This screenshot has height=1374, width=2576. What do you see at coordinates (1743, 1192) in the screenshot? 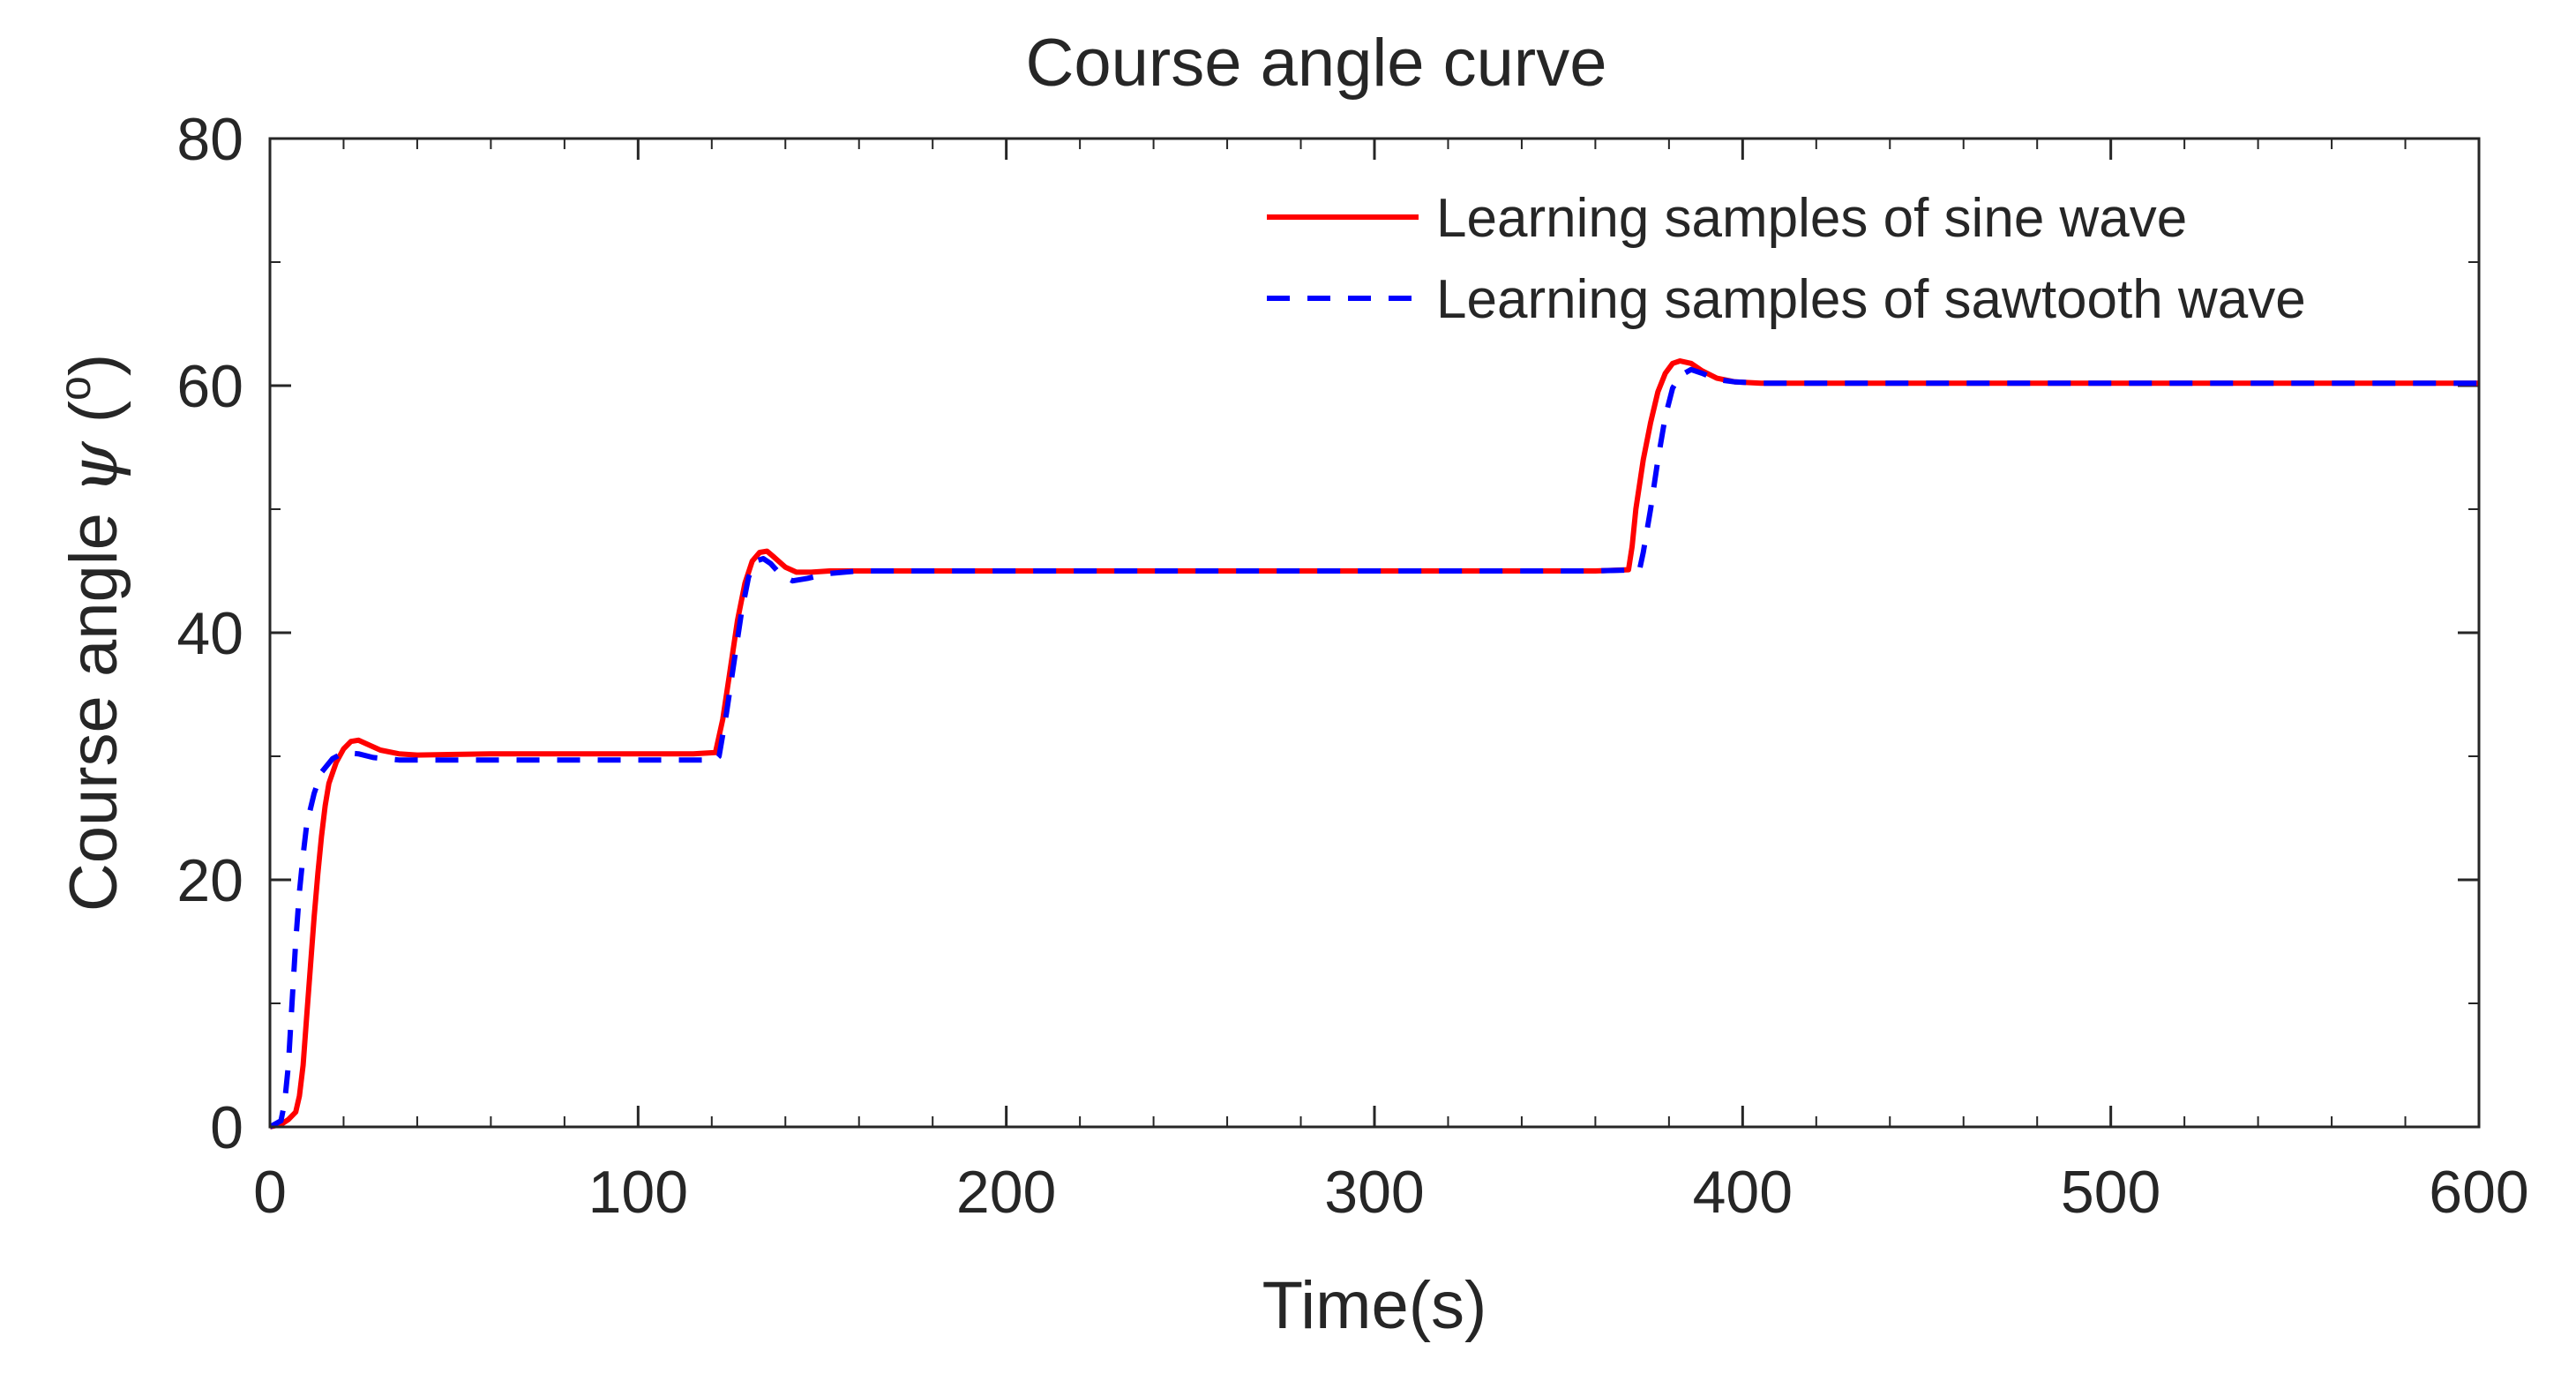
I see `x-tick-label: 400` at bounding box center [1743, 1192].